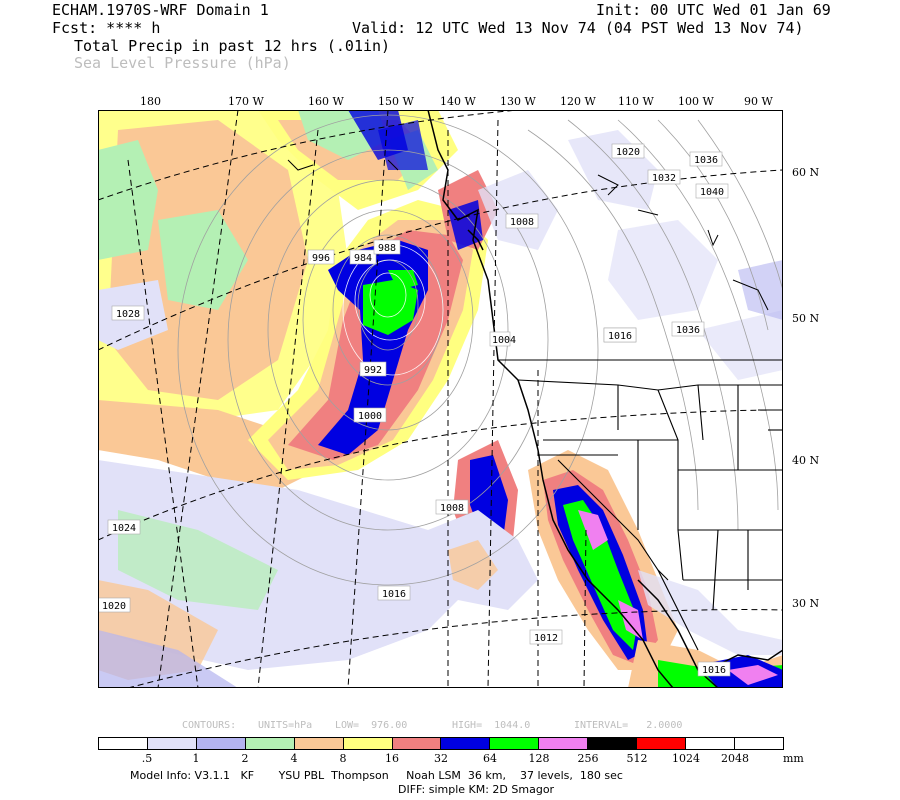 Image resolution: width=900 pixels, height=800 pixels. Describe the element at coordinates (640, 505) in the screenshot. I see `state-borders` at that location.